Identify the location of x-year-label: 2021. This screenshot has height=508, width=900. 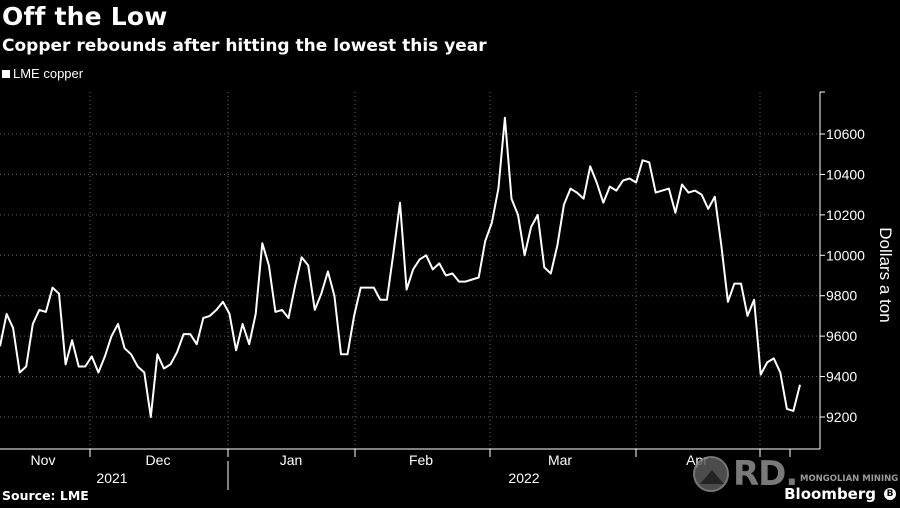
(111, 478).